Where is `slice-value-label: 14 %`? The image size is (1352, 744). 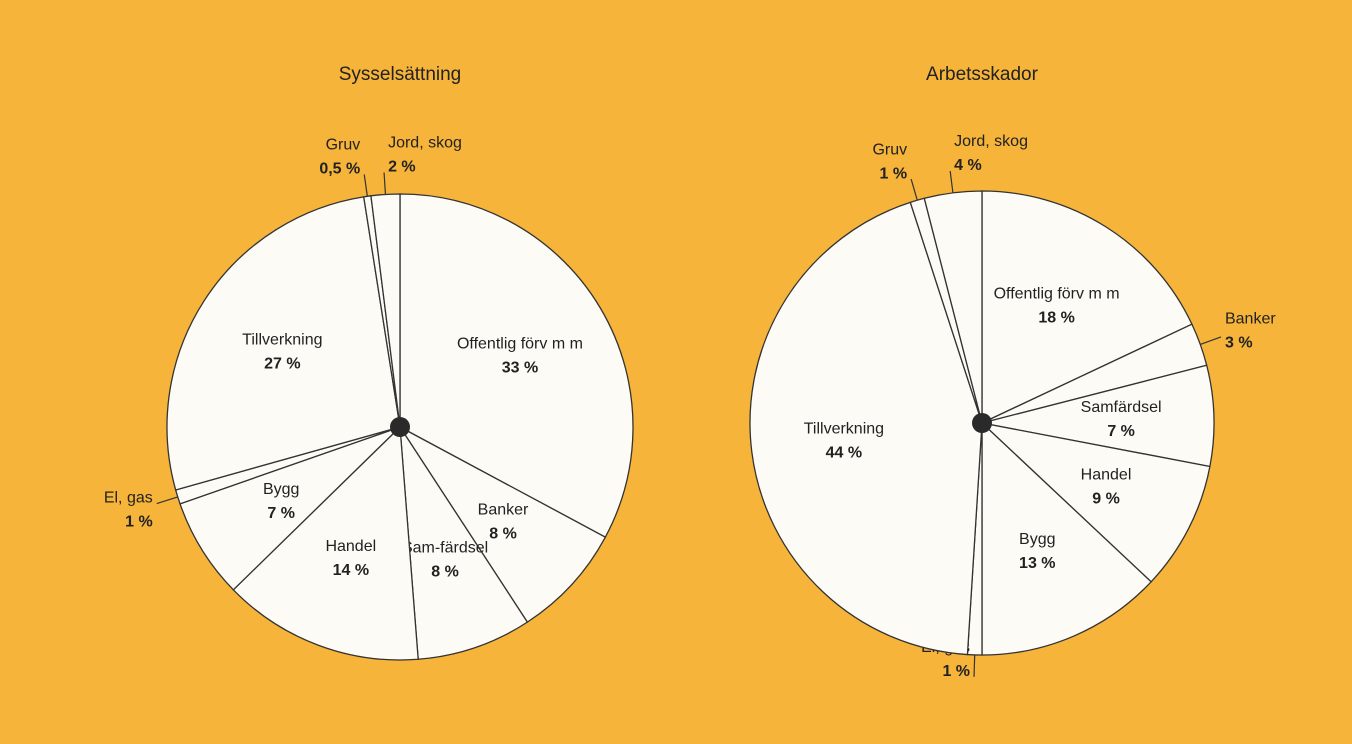 slice-value-label: 14 % is located at coordinates (351, 570).